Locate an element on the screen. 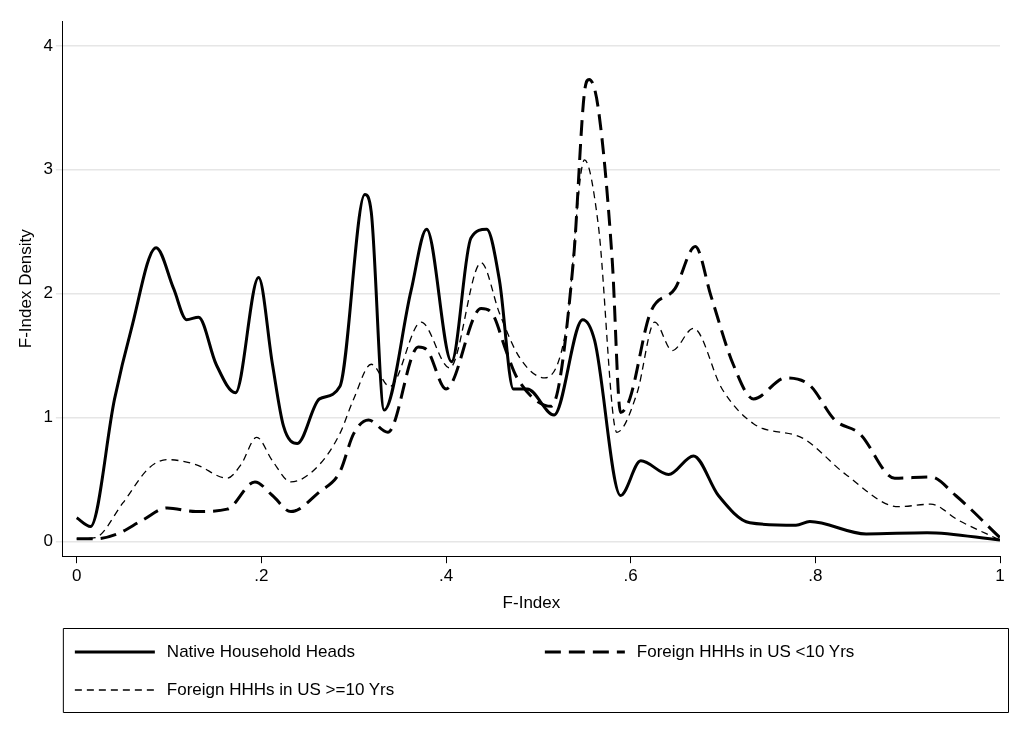  x-tick-label: .2 is located at coordinates (261, 576).